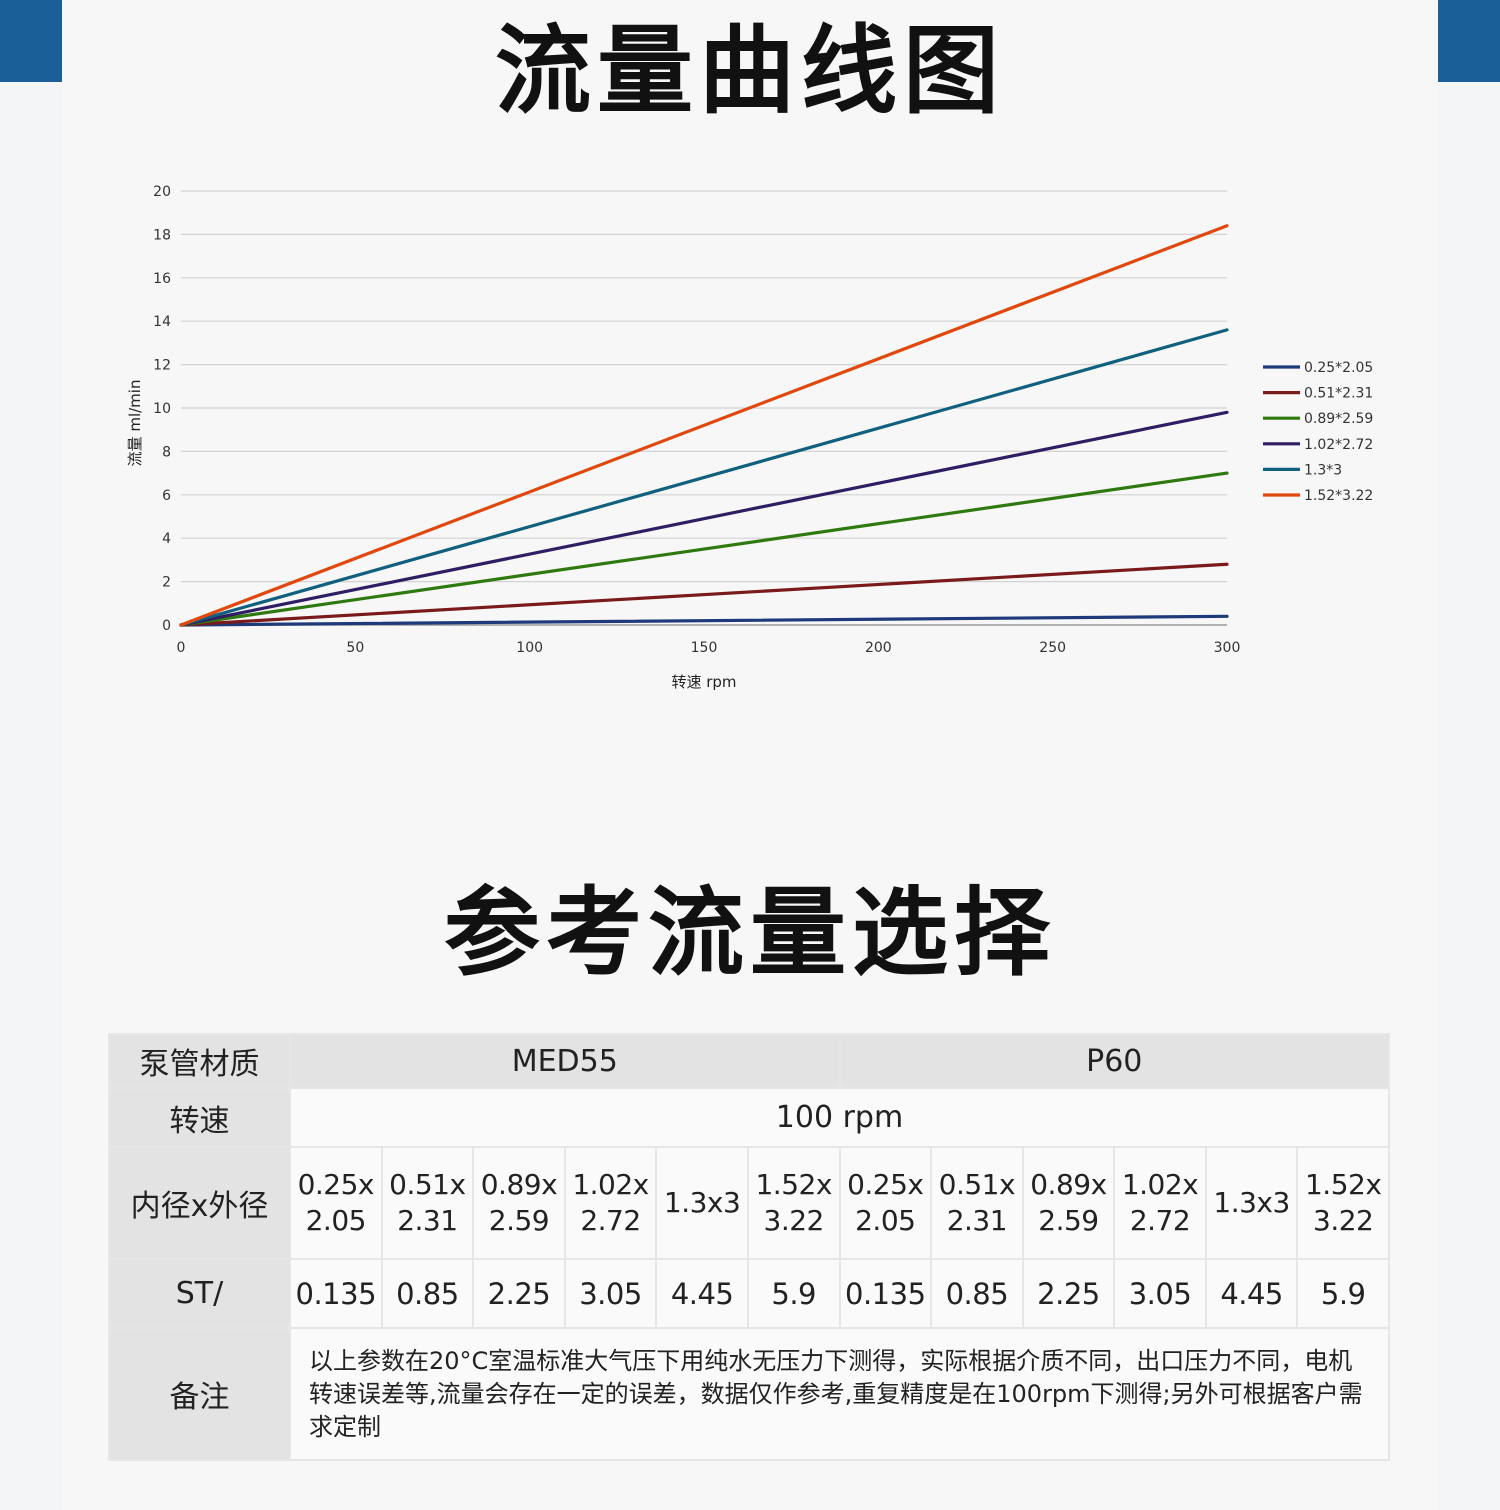 Image resolution: width=1500 pixels, height=1510 pixels. Describe the element at coordinates (878, 648) in the screenshot. I see `x-tick-label: 200` at that location.